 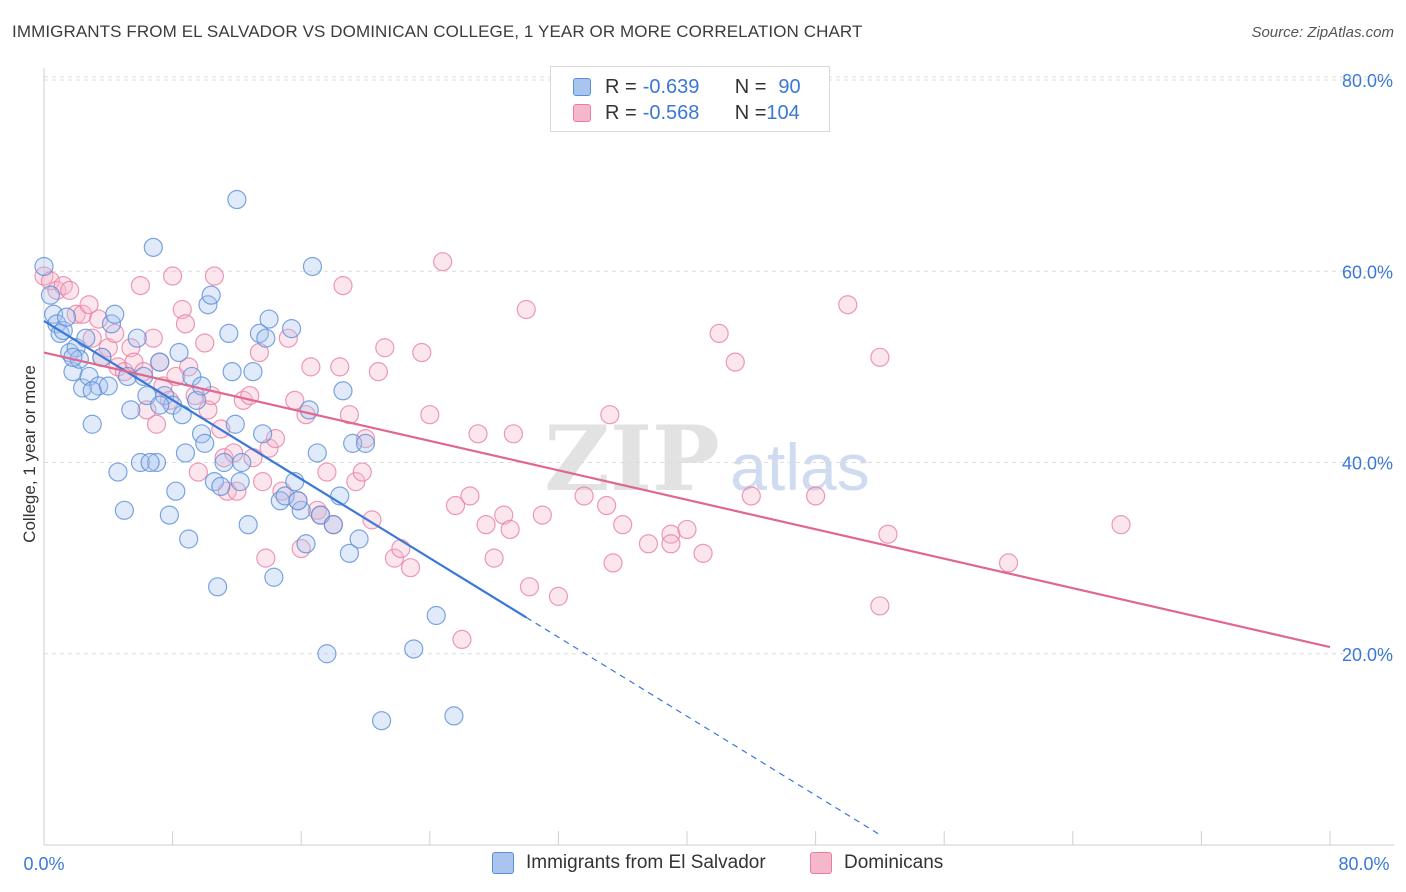 I want to click on trend-line-el-salvador-extension, so click(x=703, y=726).